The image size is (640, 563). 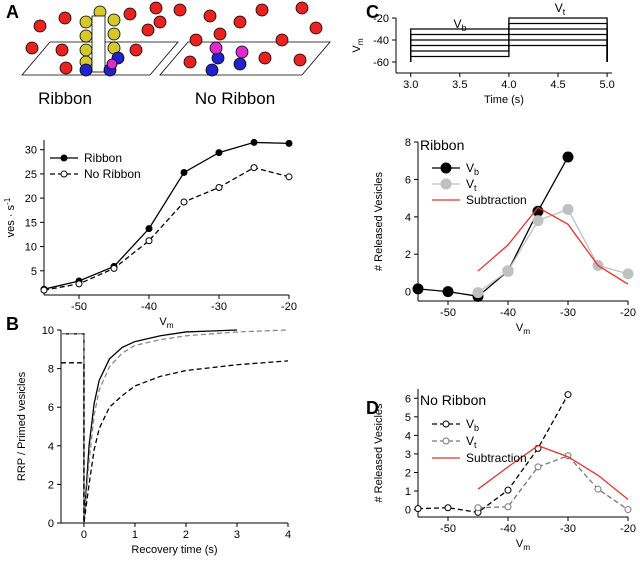 What do you see at coordinates (177, 55) in the screenshot?
I see `vesicles-magenta` at bounding box center [177, 55].